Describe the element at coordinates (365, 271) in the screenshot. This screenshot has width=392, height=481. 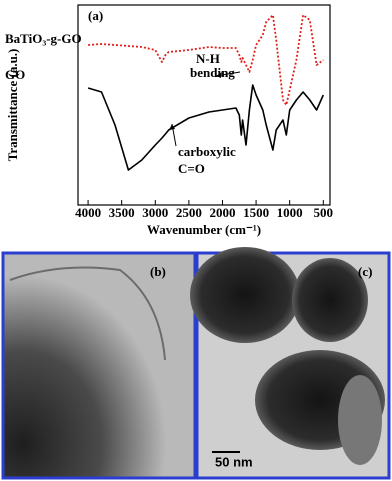
I see `panel-label: (c)` at that location.